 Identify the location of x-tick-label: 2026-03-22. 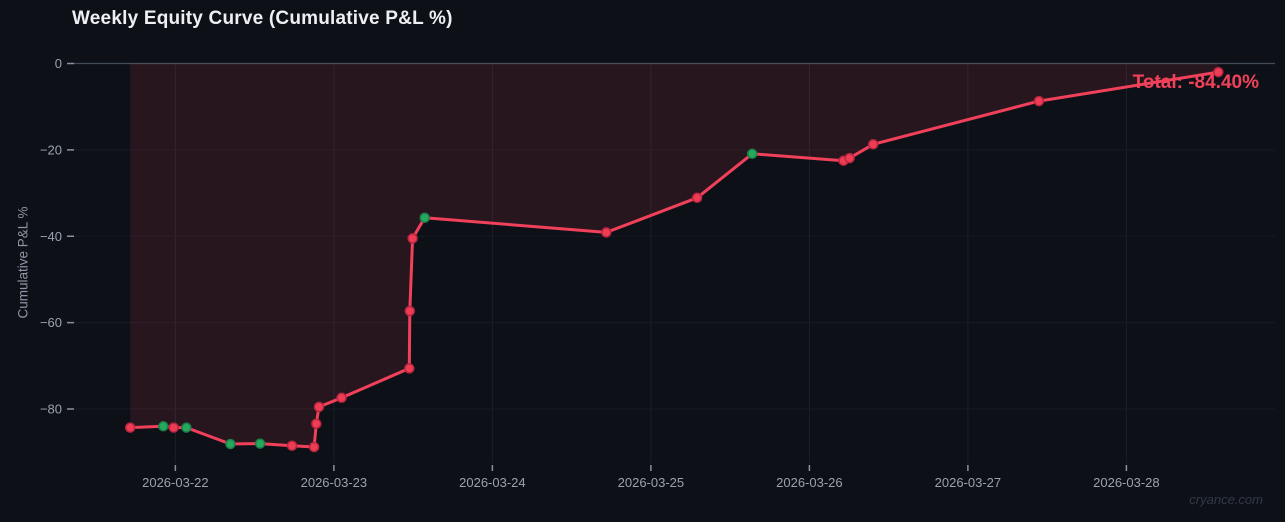
(175, 482).